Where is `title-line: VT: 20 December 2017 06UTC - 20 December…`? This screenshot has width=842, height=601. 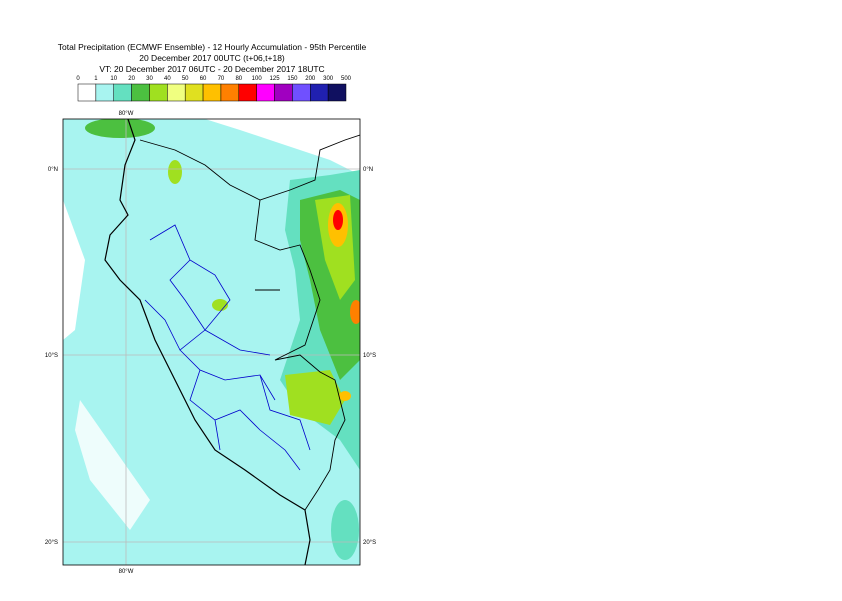
title-line: VT: 20 December 2017 06UTC - 20 December… is located at coordinates (211, 69).